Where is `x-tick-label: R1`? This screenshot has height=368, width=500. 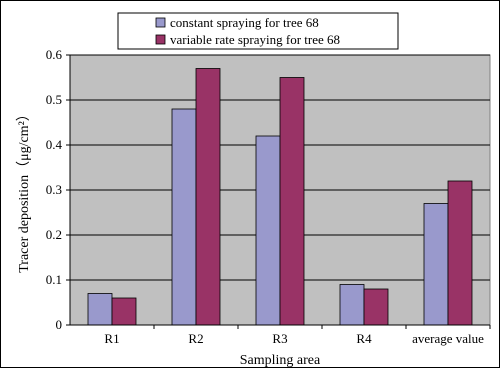 x-tick-label: R1 is located at coordinates (111, 338).